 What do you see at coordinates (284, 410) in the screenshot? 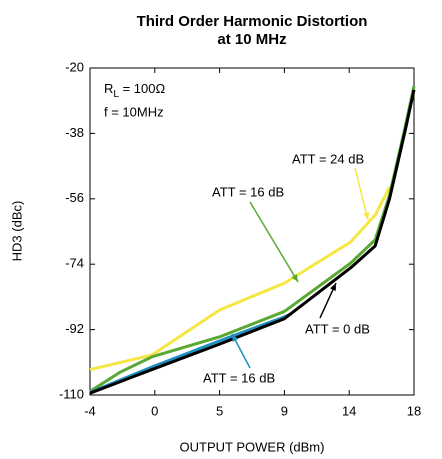
I see `x-tick-label: 9` at bounding box center [284, 410].